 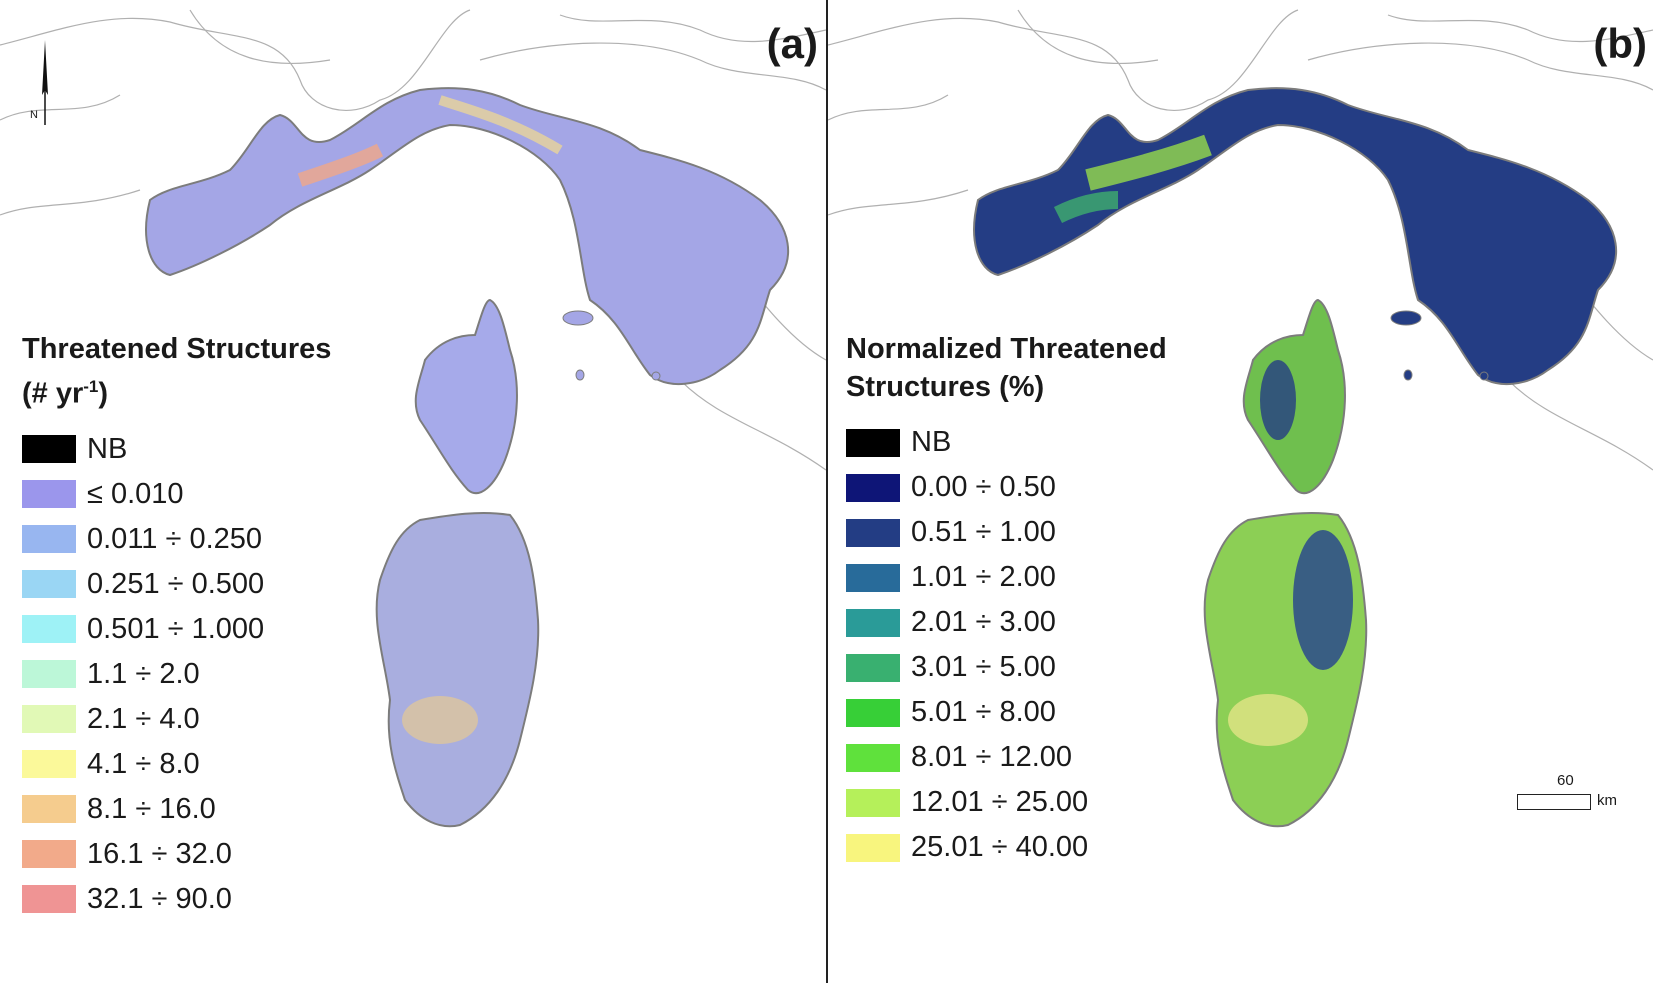 I want to click on legend-item: 0.51 ÷ 1.00, so click(x=1006, y=532).